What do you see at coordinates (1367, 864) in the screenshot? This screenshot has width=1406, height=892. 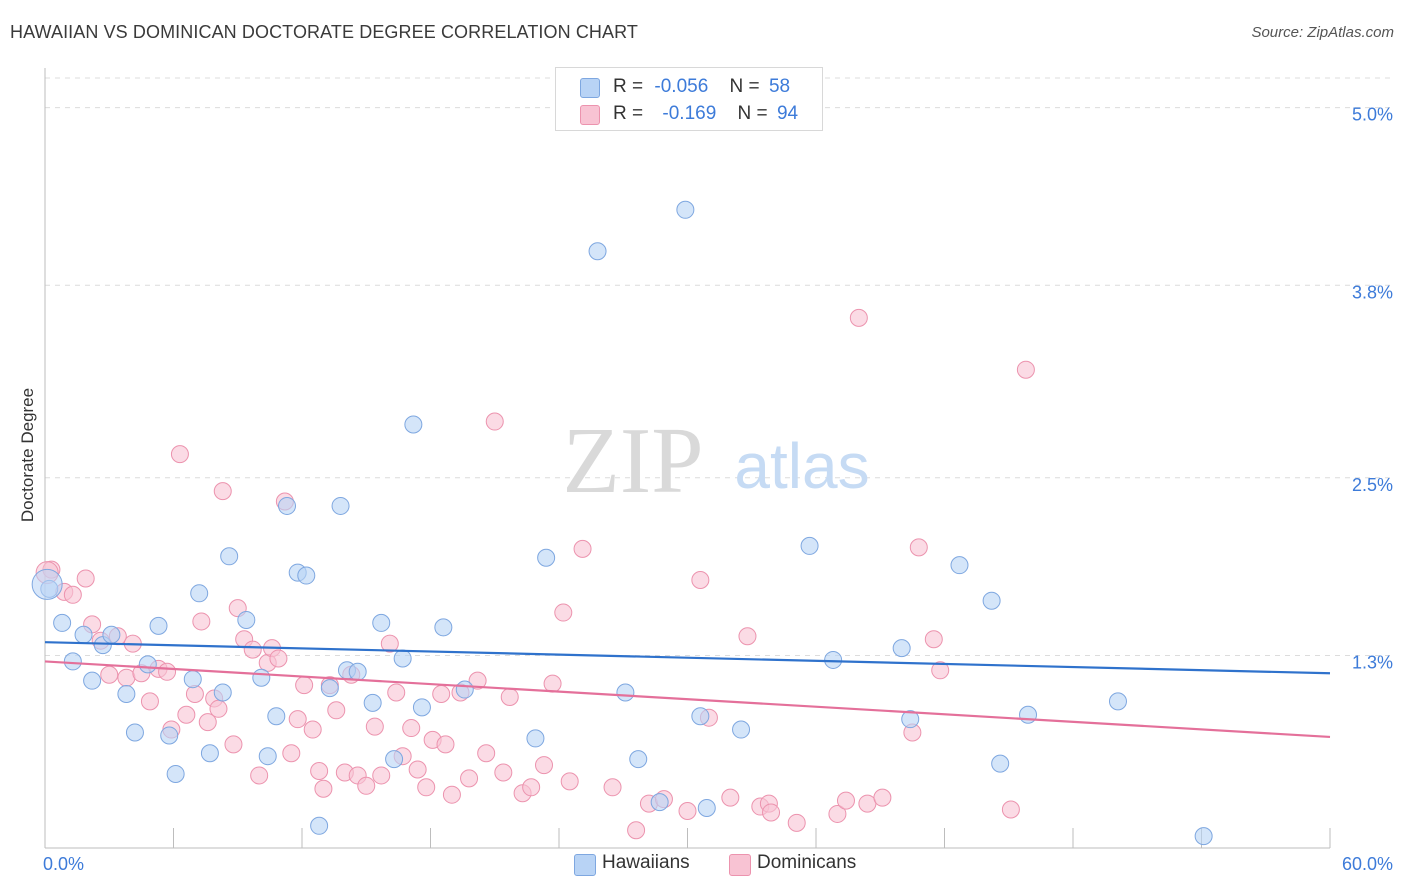 I see `x-tick-label: 60.0%` at bounding box center [1367, 864].